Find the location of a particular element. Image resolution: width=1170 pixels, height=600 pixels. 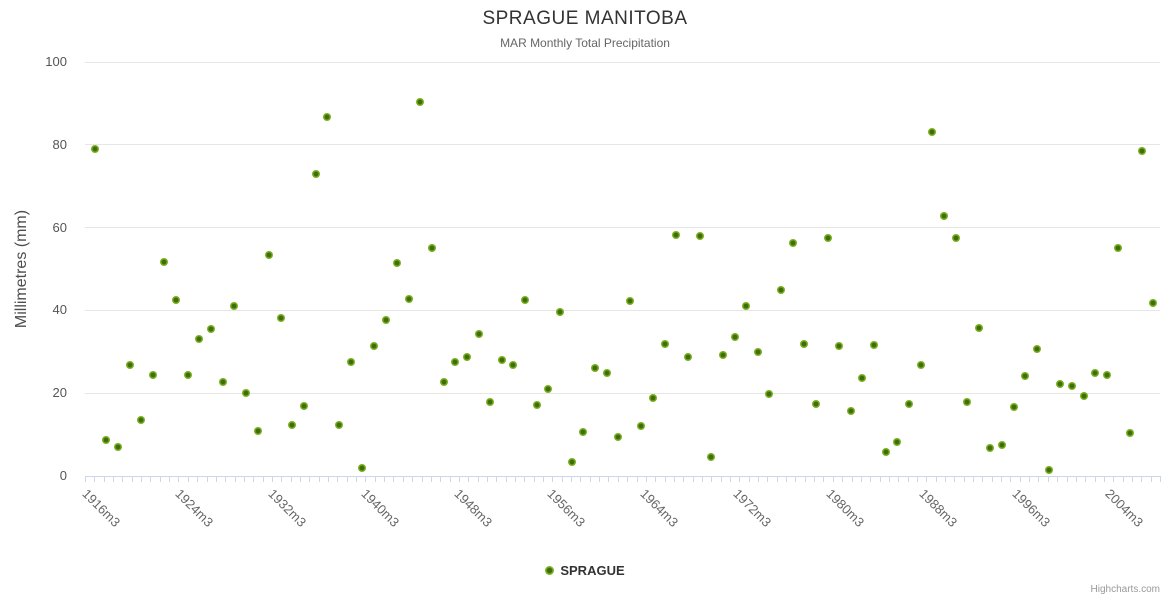

highcharts-credits-link: Highcharts.com is located at coordinates (1125, 589).